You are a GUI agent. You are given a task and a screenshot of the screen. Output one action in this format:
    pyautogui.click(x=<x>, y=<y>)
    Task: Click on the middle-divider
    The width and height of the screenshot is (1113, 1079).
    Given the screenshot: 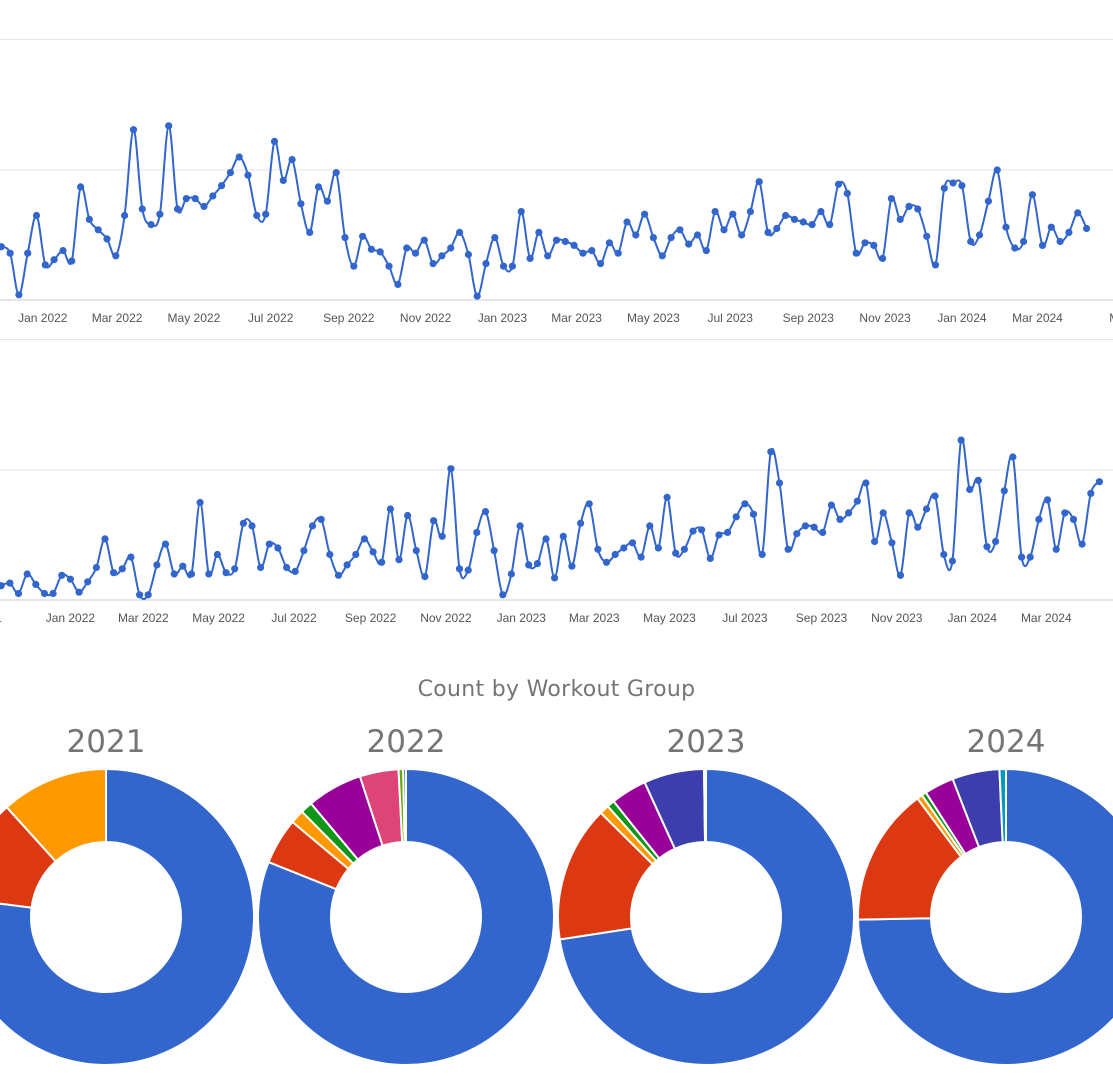 What is the action you would take?
    pyautogui.click(x=556, y=339)
    